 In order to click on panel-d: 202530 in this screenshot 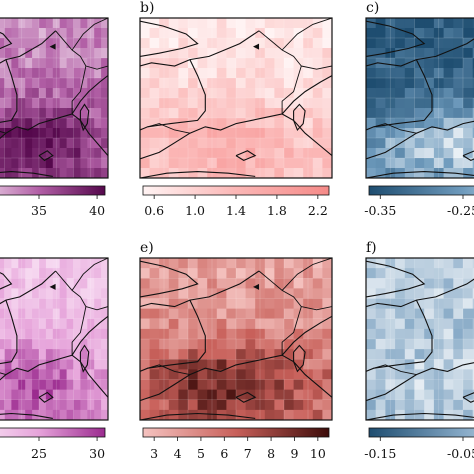, I will do `click(54, 359)`.